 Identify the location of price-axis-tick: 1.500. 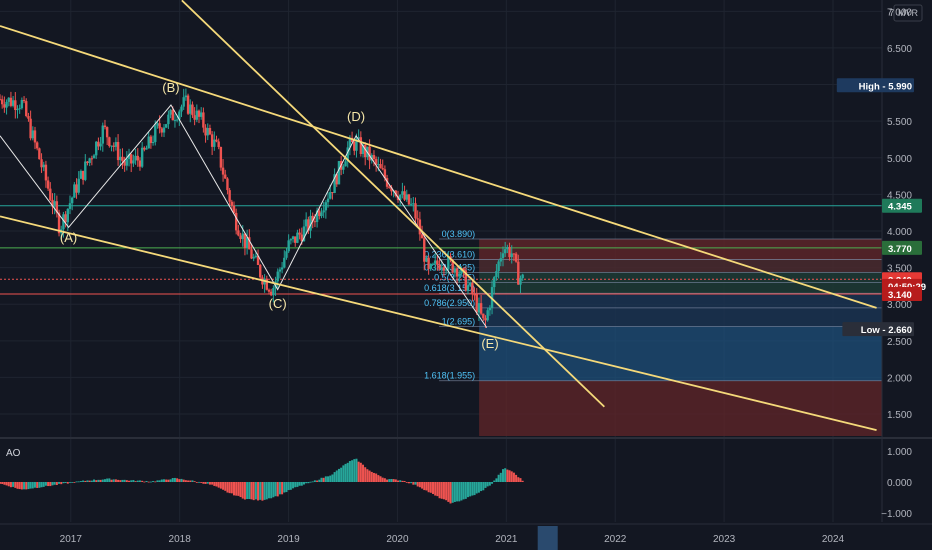
(899, 415).